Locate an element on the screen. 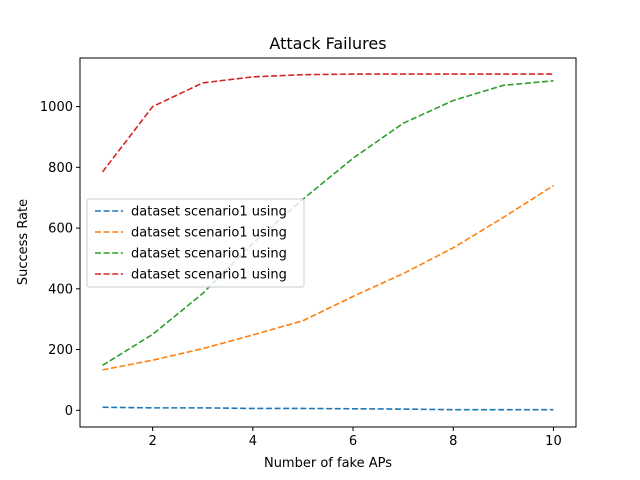 This screenshot has height=480, width=640. y-tick-label: 200 is located at coordinates (60, 350).